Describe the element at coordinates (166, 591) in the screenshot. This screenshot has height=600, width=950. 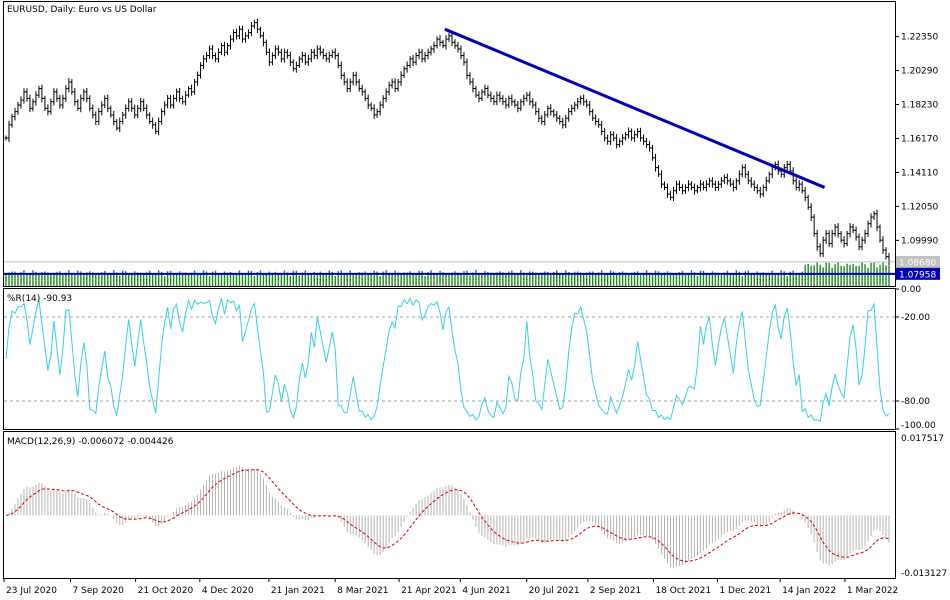
I see `time-tick-label: 21 Oct 2020` at that location.